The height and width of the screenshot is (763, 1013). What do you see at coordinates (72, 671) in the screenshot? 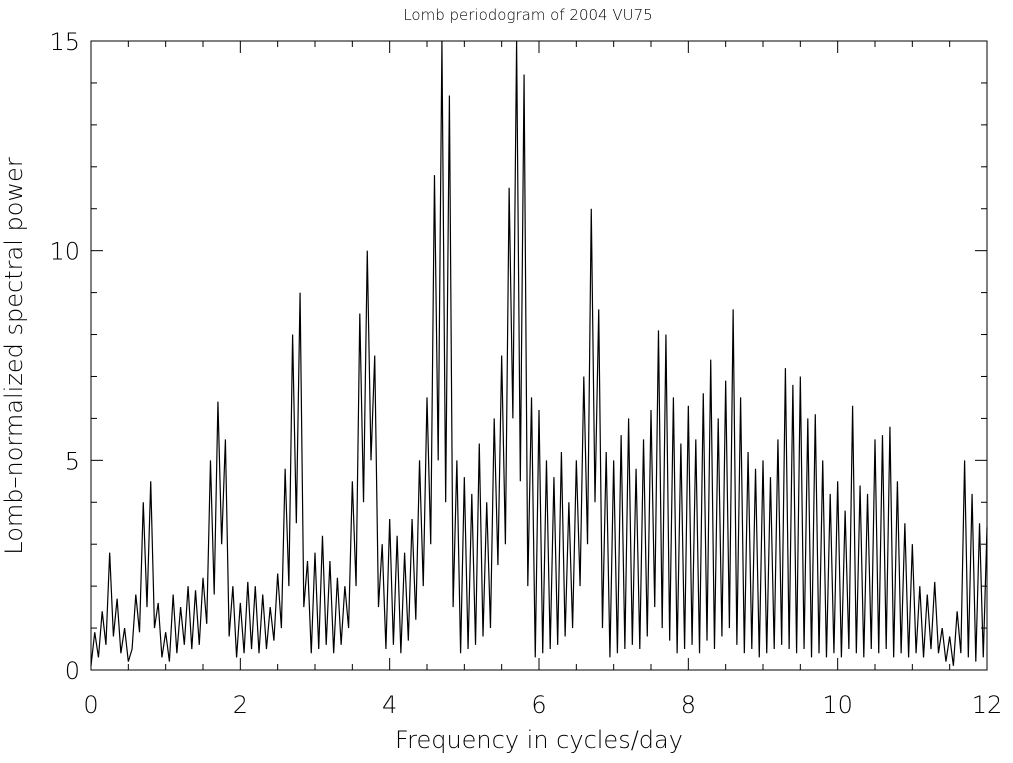
I see `y-tick-label: 0` at bounding box center [72, 671].